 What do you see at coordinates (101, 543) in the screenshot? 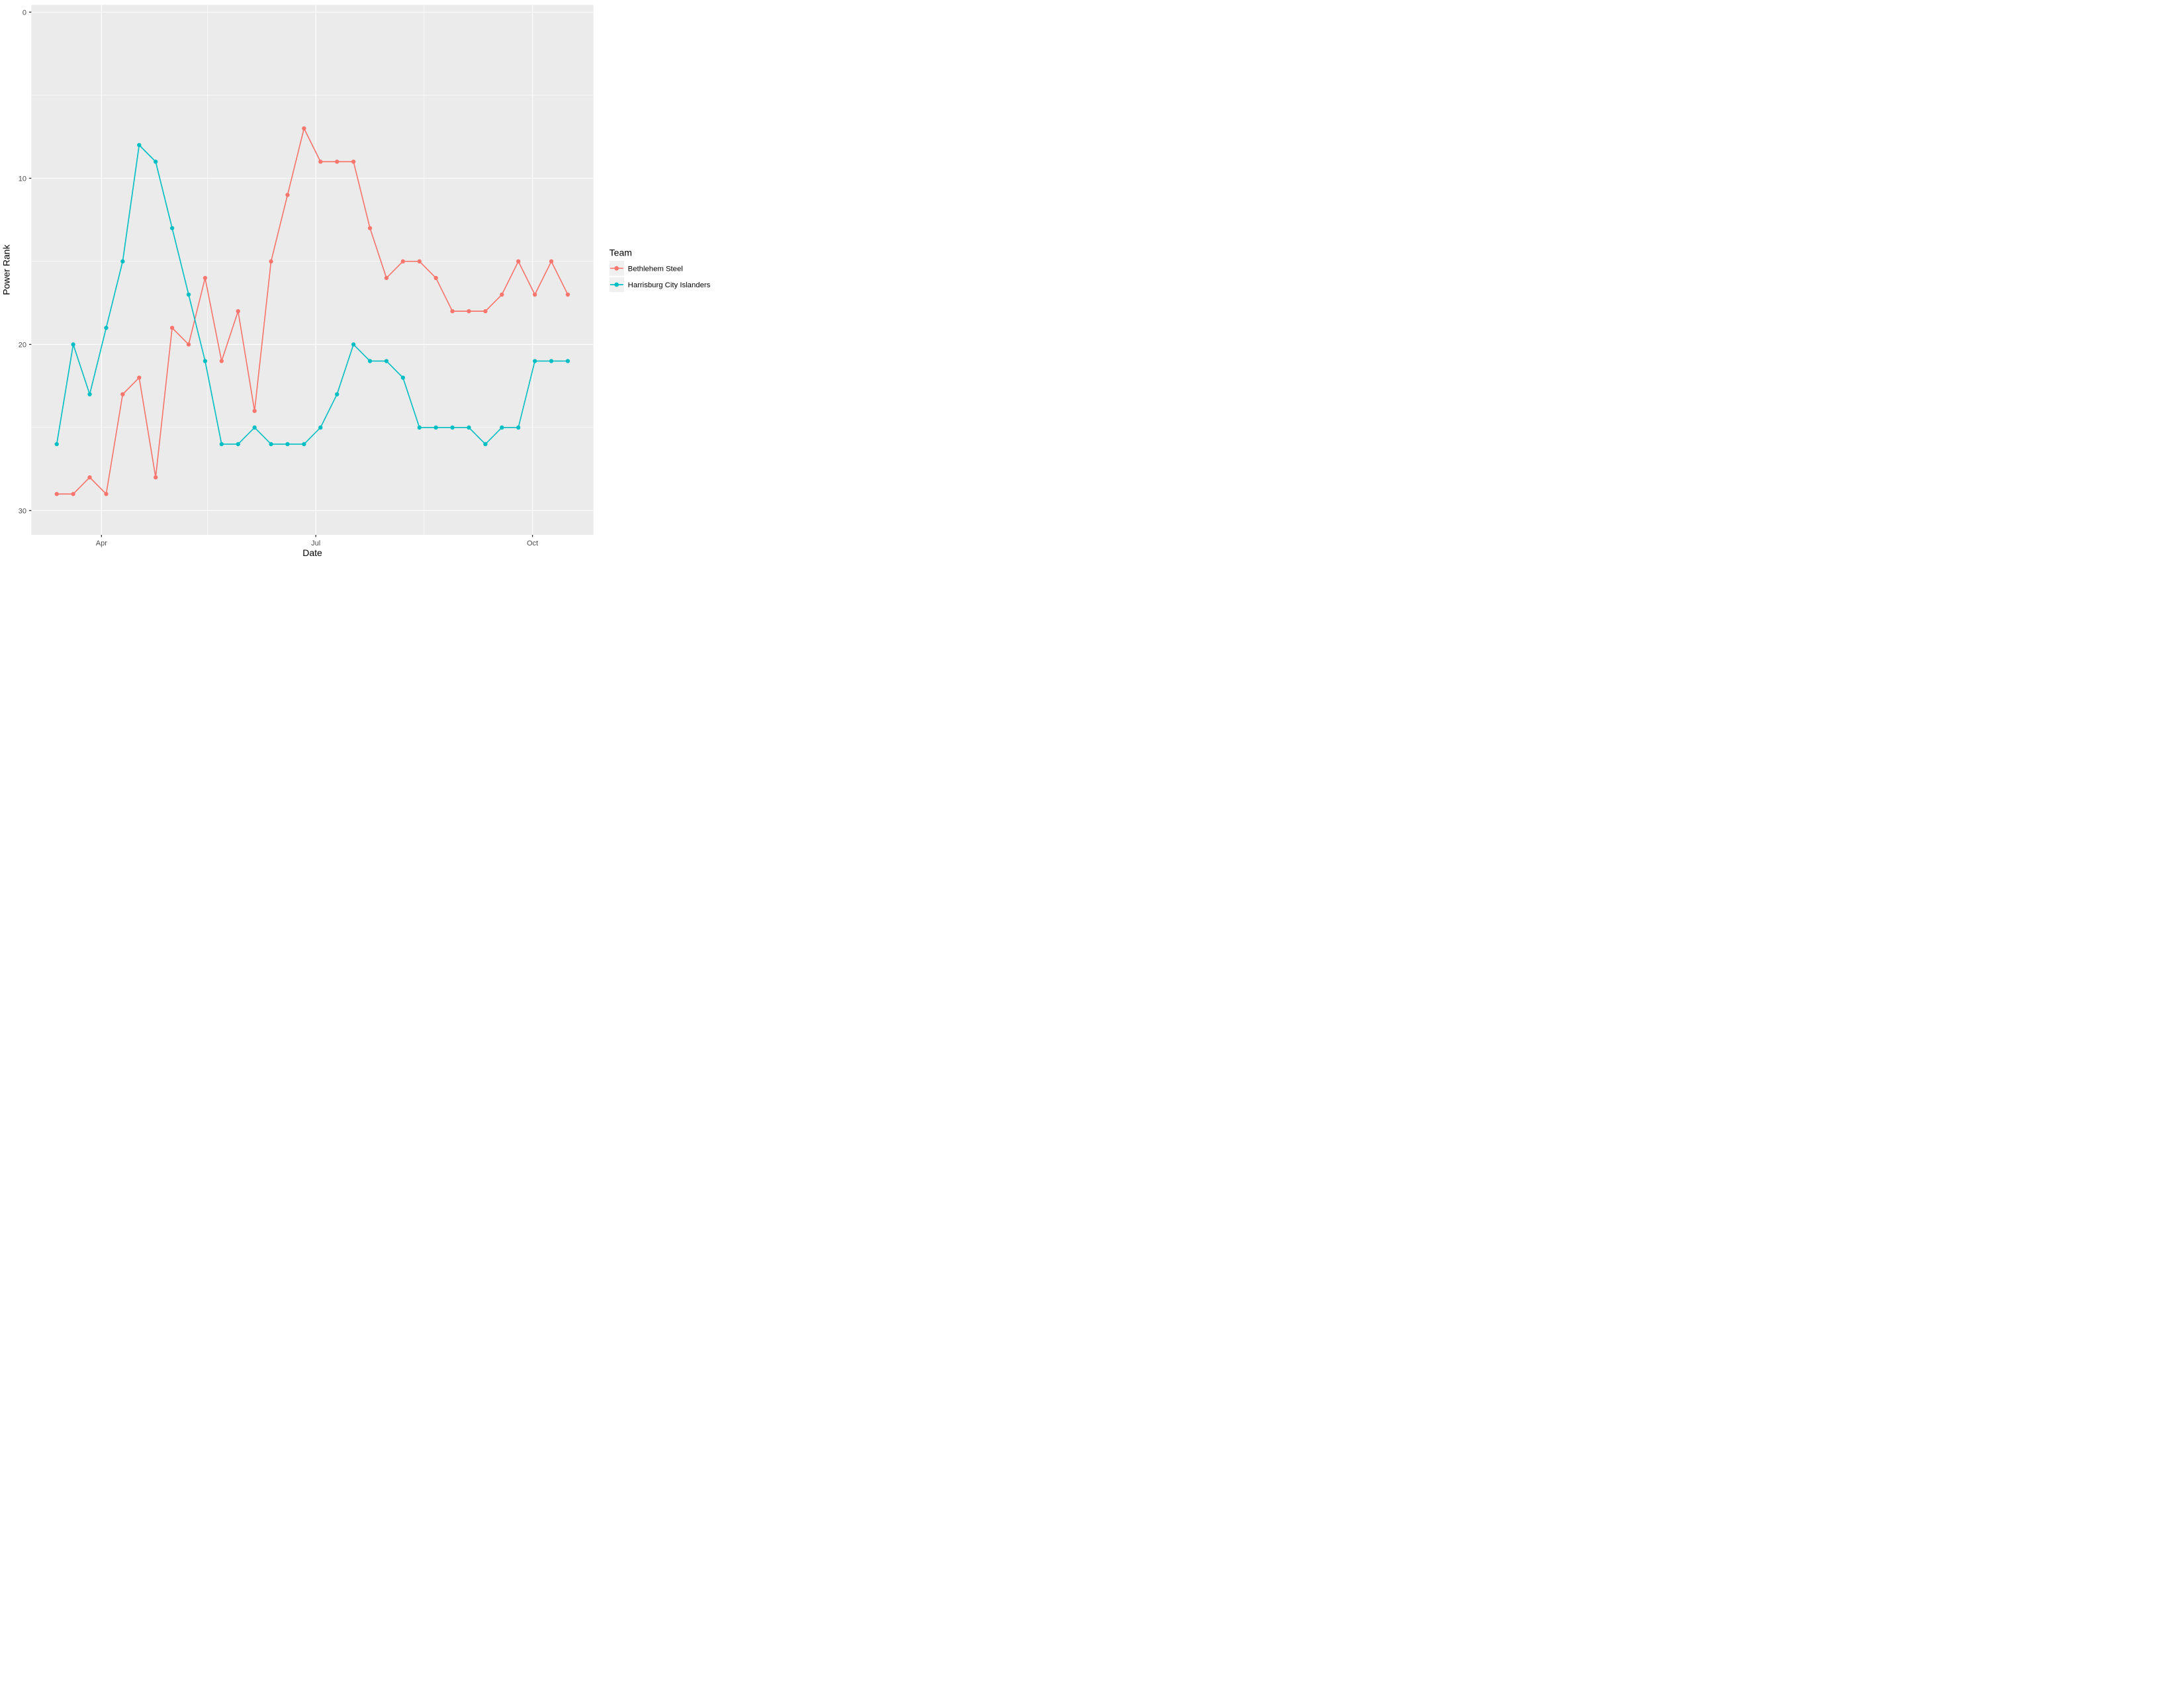
I see `x-axis-tick-label: Apr` at bounding box center [101, 543].